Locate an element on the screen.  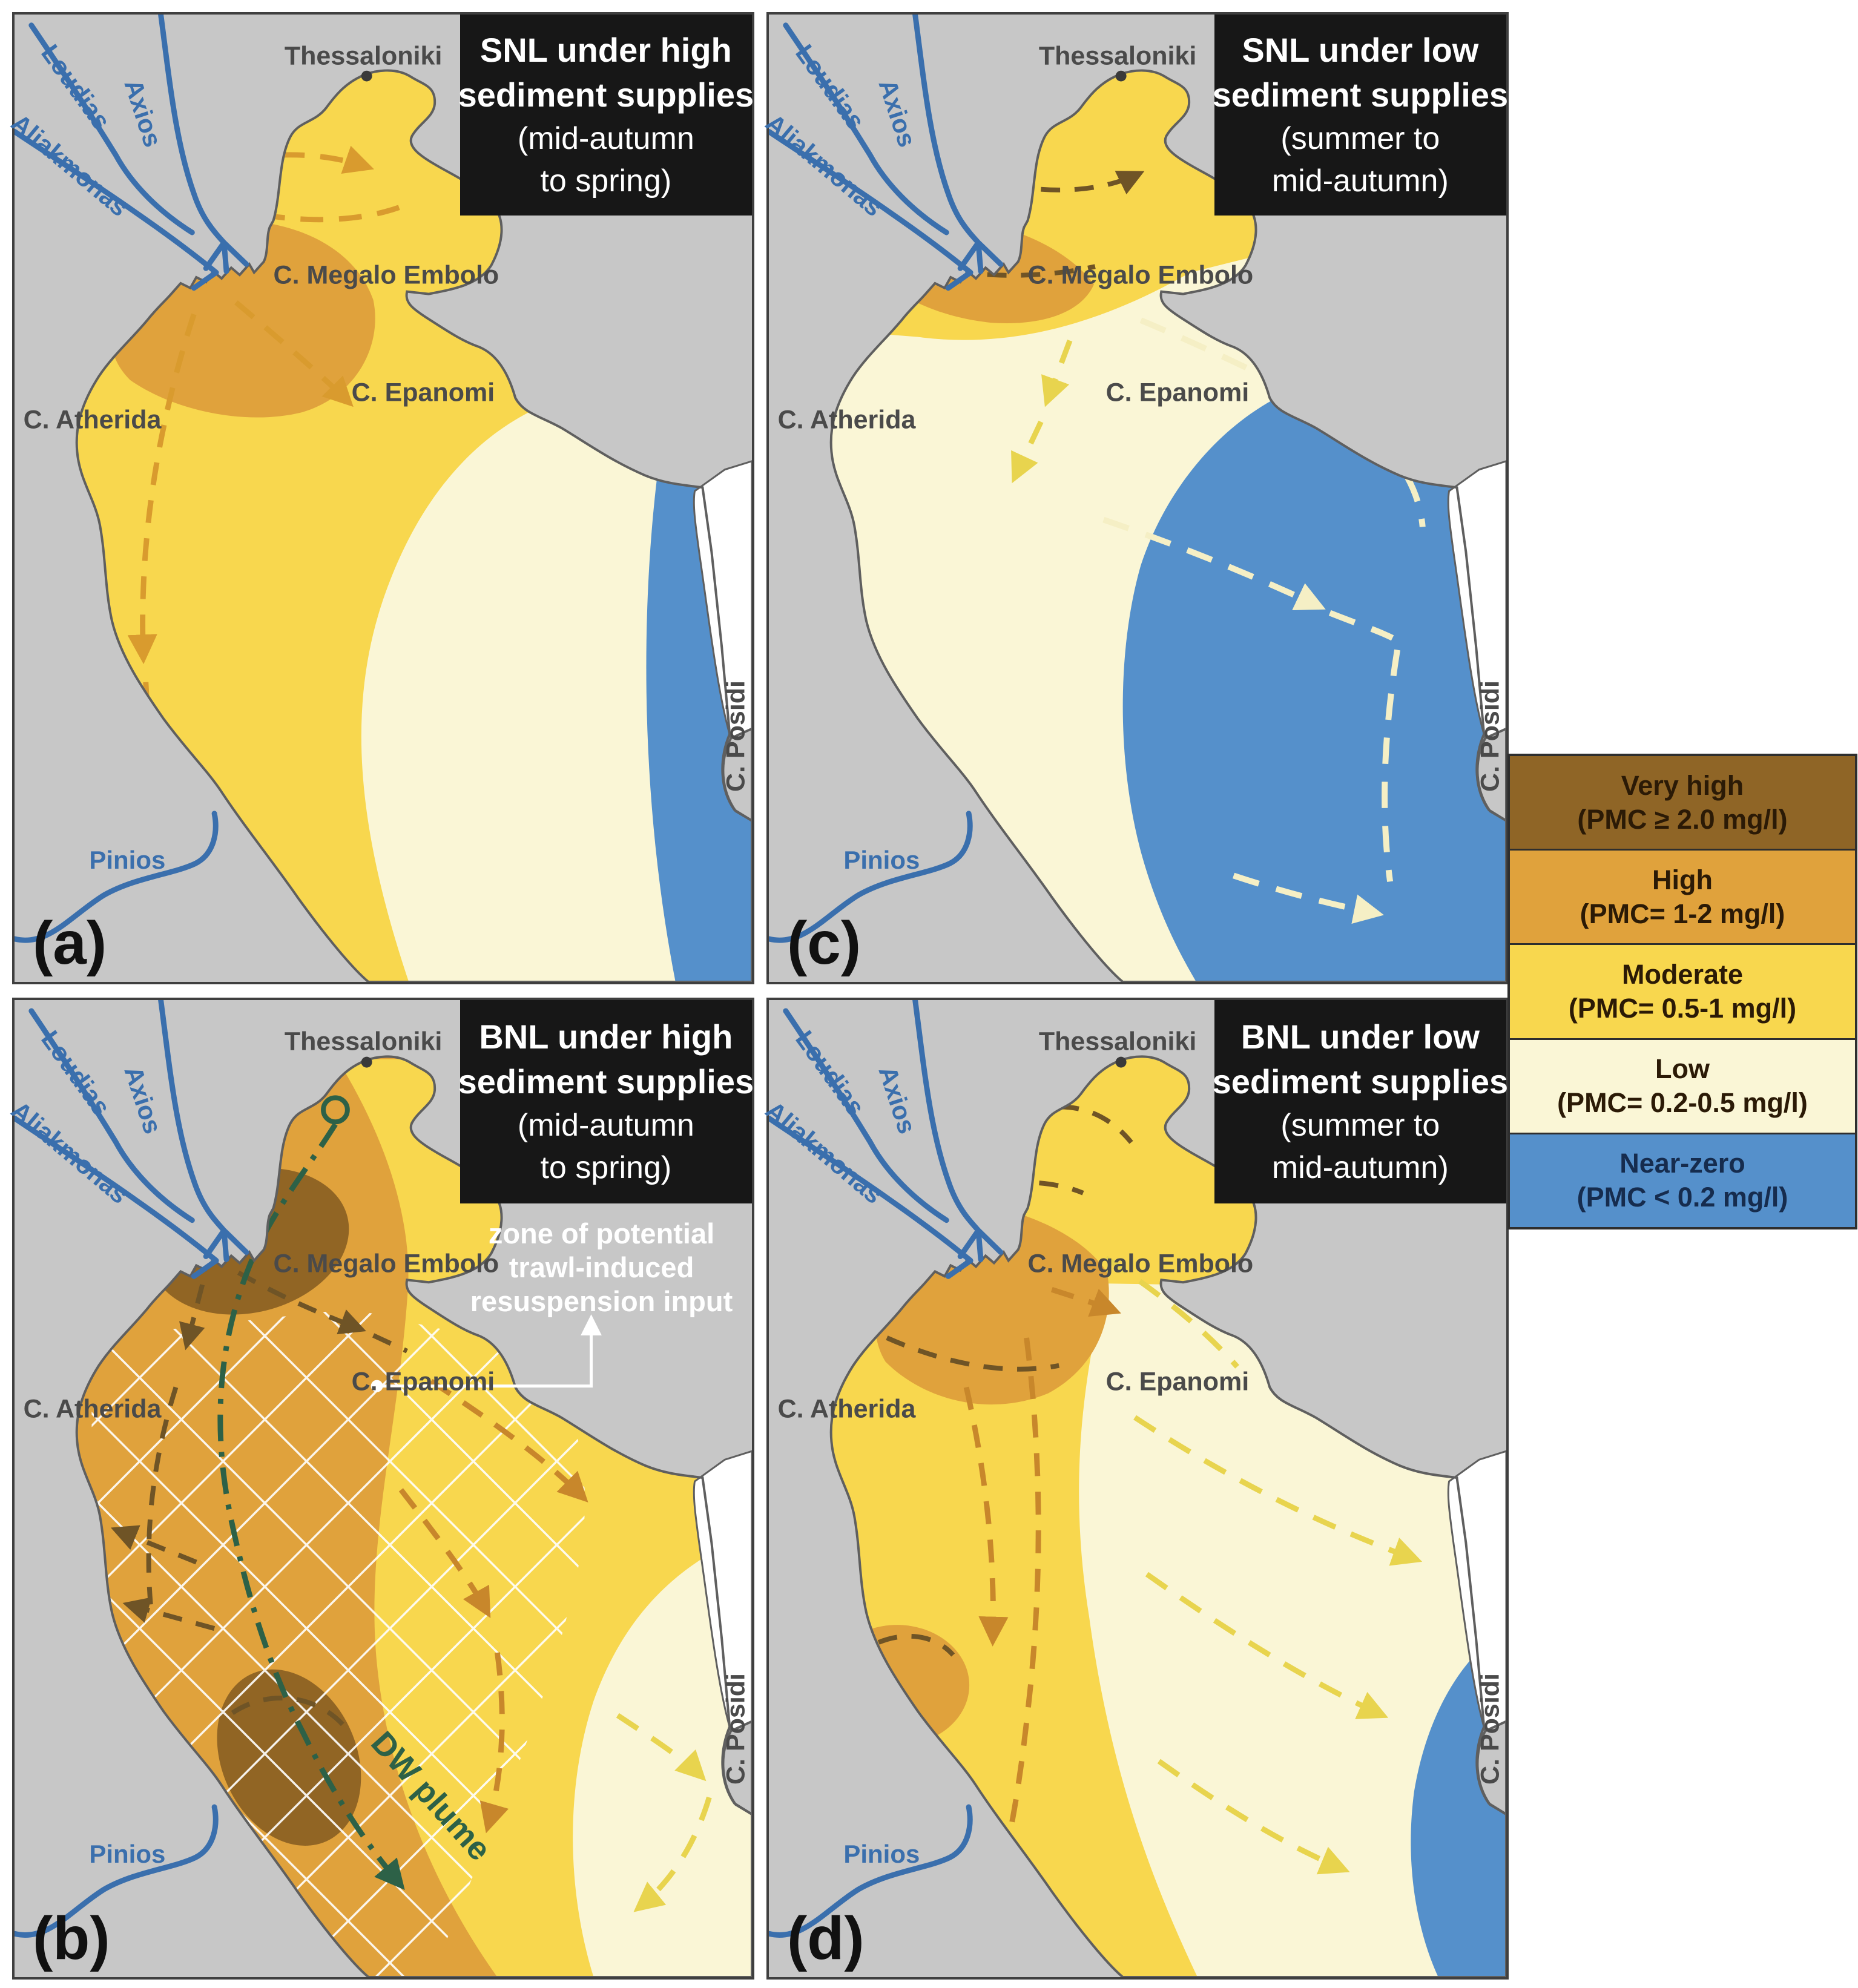
title-line: SNL under low is located at coordinates (1360, 50).